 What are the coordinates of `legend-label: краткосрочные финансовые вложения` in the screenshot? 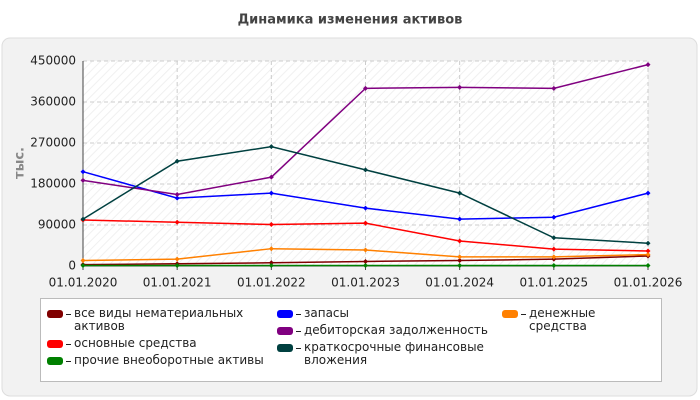 It's located at (394, 353).